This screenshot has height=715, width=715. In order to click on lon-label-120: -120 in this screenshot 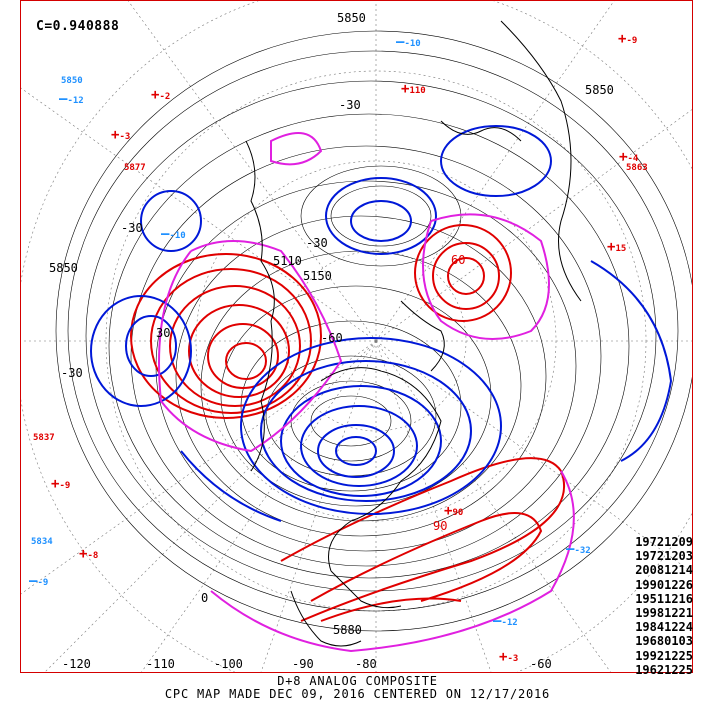, I will do `click(76, 664)`.